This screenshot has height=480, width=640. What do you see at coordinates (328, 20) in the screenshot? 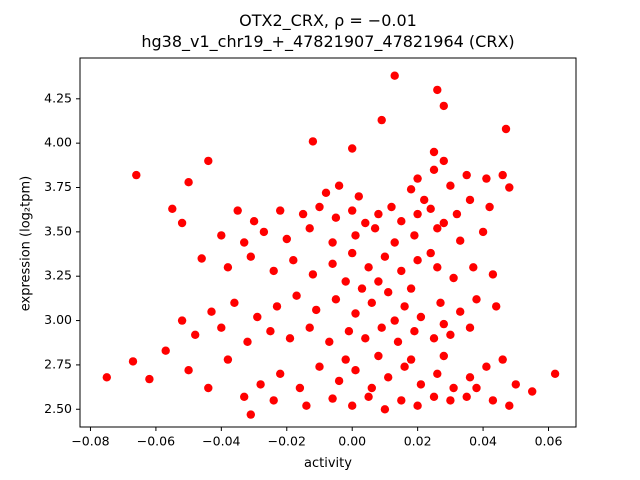
I see `chart-title: OTX2_CRX, ρ = −0.01` at bounding box center [328, 20].